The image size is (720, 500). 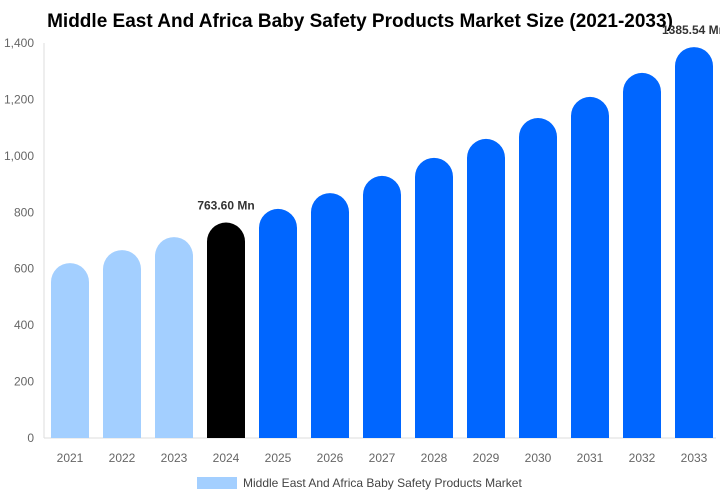 What do you see at coordinates (19, 156) in the screenshot?
I see `y-tick-label: 1,000` at bounding box center [19, 156].